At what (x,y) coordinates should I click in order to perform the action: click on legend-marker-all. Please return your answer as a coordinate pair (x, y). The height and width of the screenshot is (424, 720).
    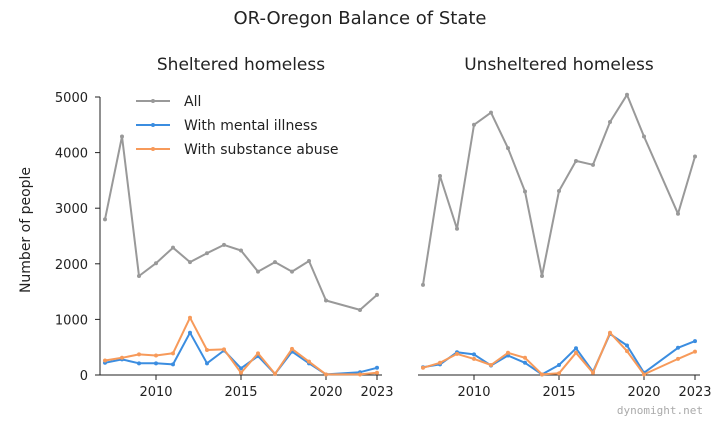
    Looking at the image, I should click on (153, 101).